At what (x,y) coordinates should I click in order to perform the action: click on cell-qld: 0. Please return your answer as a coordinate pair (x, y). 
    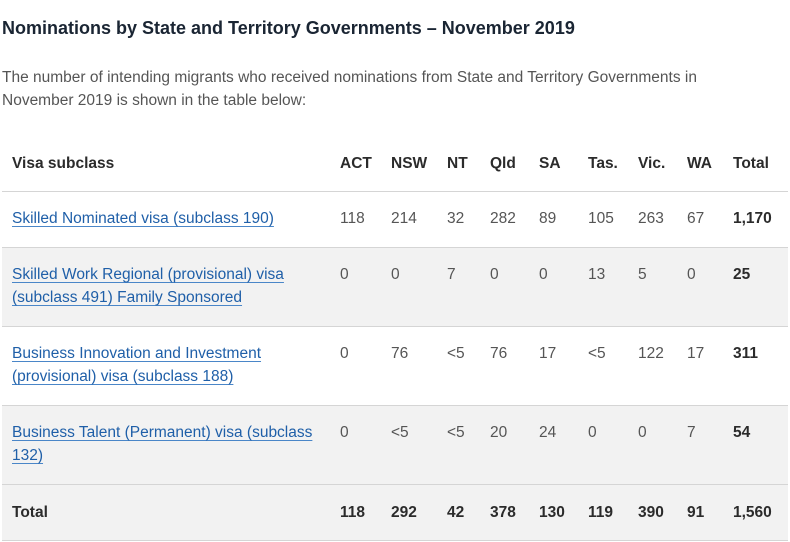
    Looking at the image, I should click on (514, 287).